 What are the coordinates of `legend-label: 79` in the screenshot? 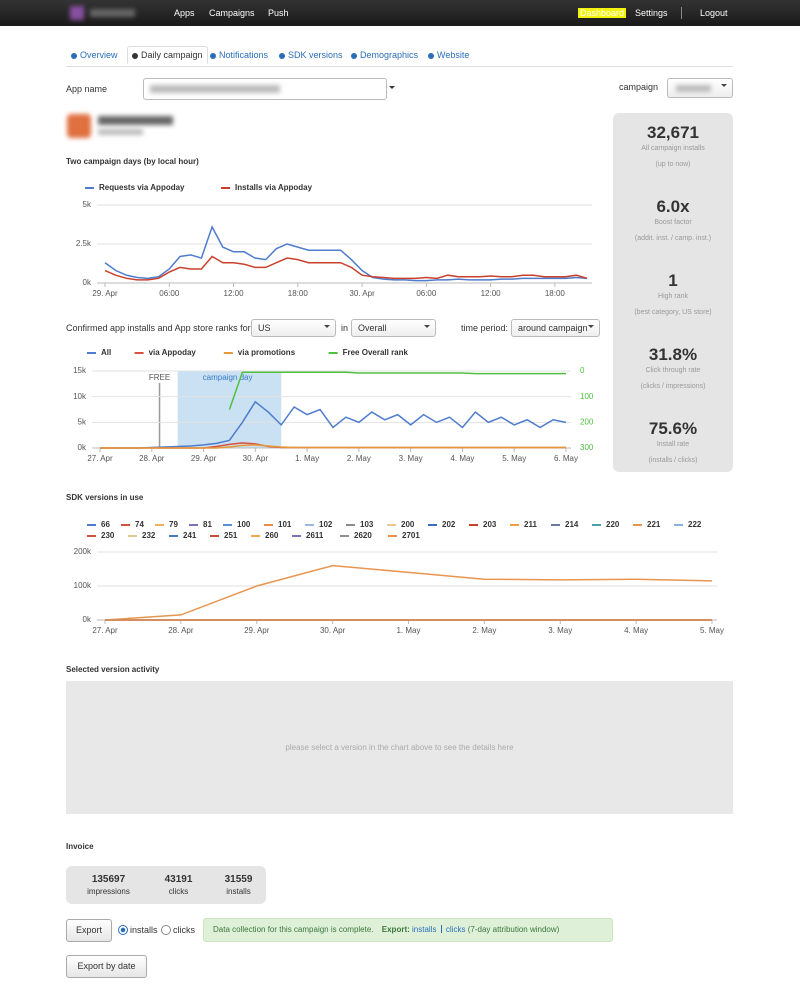 It's located at (173, 524).